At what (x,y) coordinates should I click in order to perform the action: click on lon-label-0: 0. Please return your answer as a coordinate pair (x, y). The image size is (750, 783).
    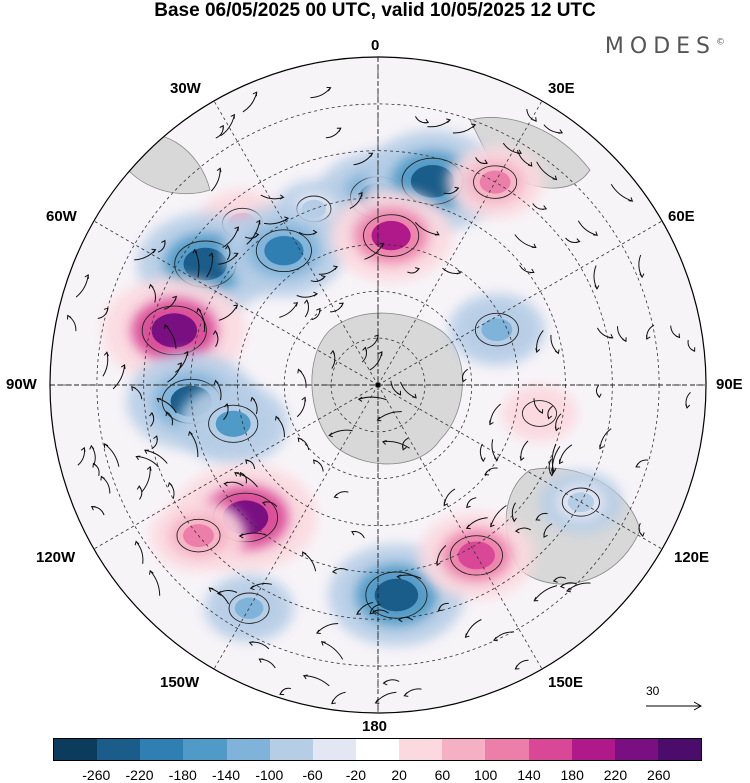
    Looking at the image, I should click on (375, 45).